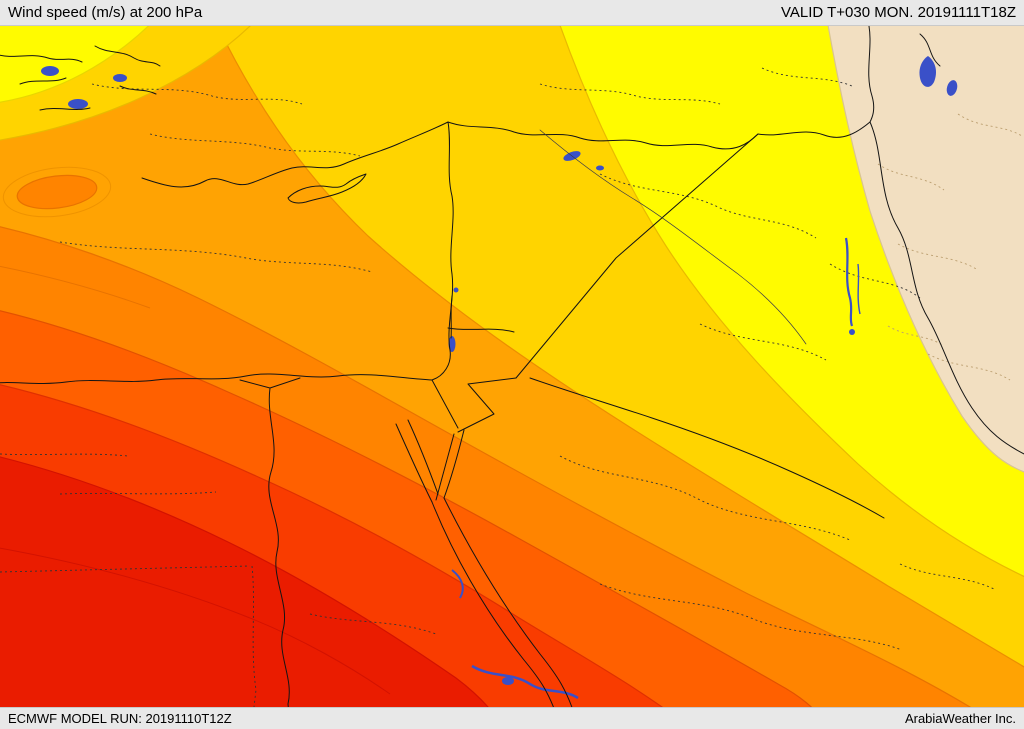 The image size is (1024, 729). What do you see at coordinates (525, 682) in the screenshot?
I see `lake-nasser` at bounding box center [525, 682].